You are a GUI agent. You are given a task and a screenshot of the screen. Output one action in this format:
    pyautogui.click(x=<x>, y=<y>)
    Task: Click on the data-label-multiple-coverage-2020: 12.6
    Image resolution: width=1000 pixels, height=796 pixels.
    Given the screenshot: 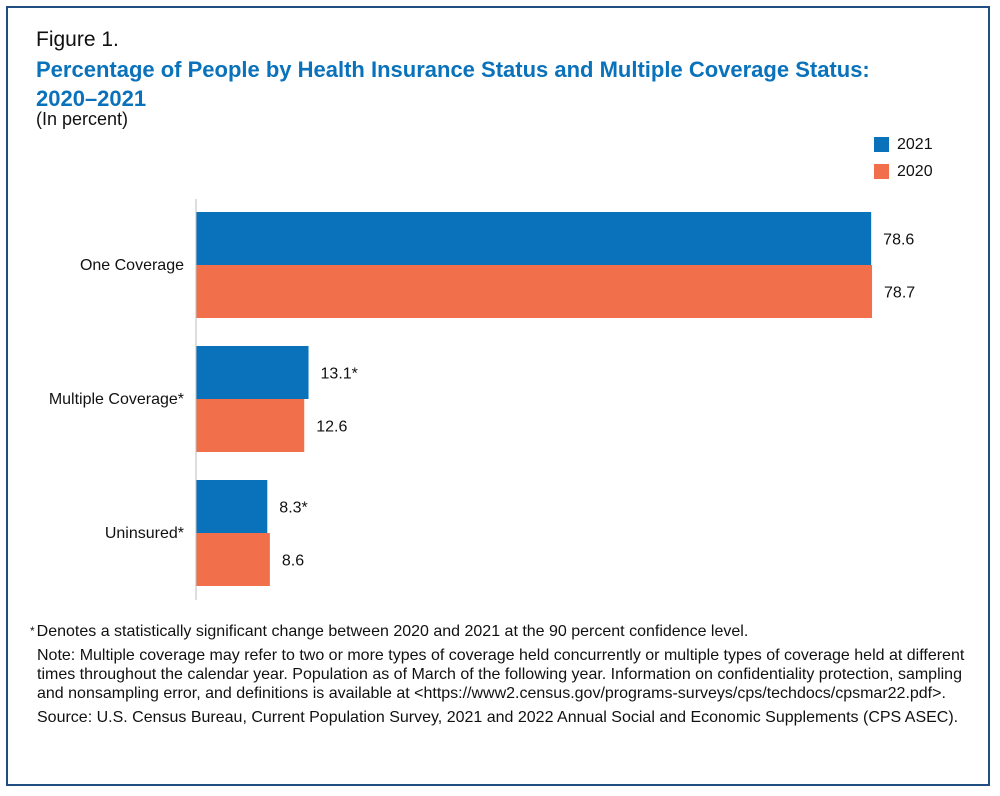 What is the action you would take?
    pyautogui.click(x=331, y=427)
    